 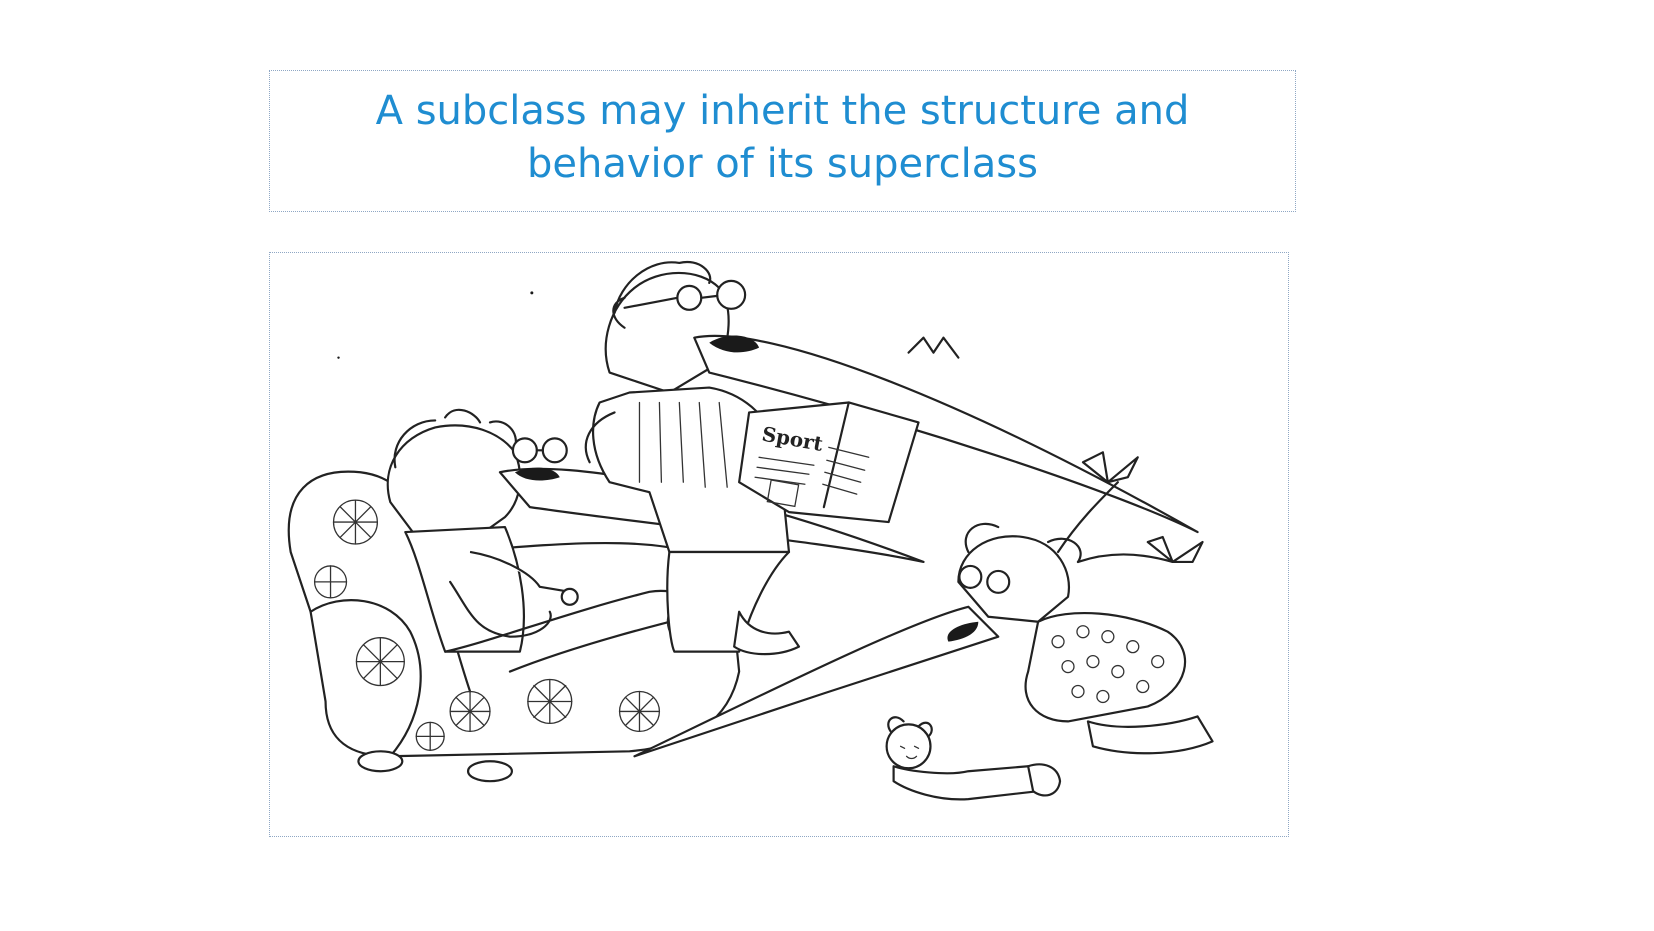 I want to click on newspaper: Sport, so click(x=849, y=430).